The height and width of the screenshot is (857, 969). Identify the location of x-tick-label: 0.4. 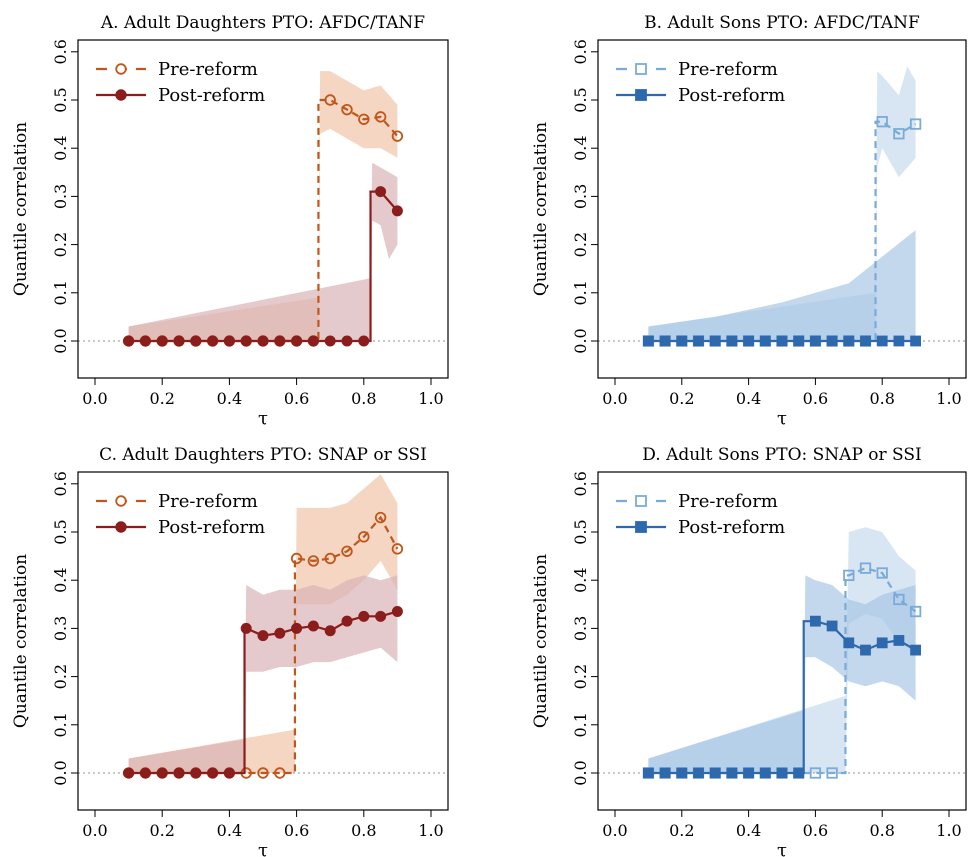
(748, 398).